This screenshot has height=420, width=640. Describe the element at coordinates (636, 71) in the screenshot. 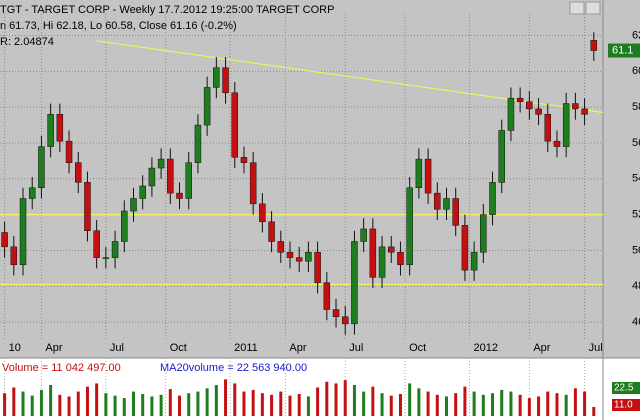

I see `y-tick-label: 60` at that location.